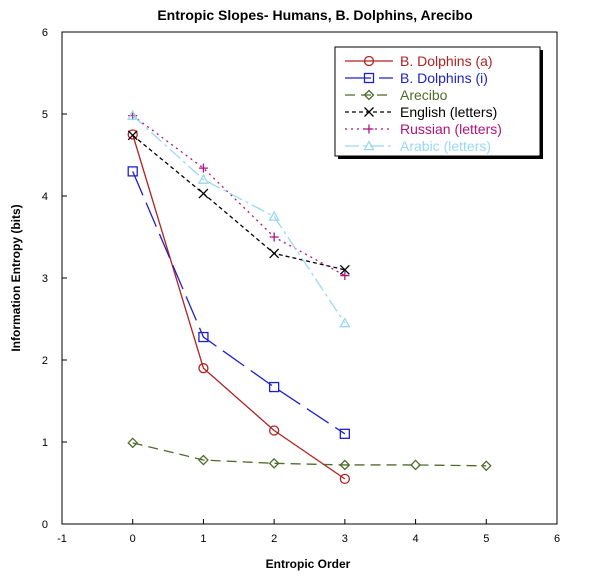 Image resolution: width=591 pixels, height=583 pixels. Describe the element at coordinates (45, 525) in the screenshot. I see `y-tick-label: 0` at that location.